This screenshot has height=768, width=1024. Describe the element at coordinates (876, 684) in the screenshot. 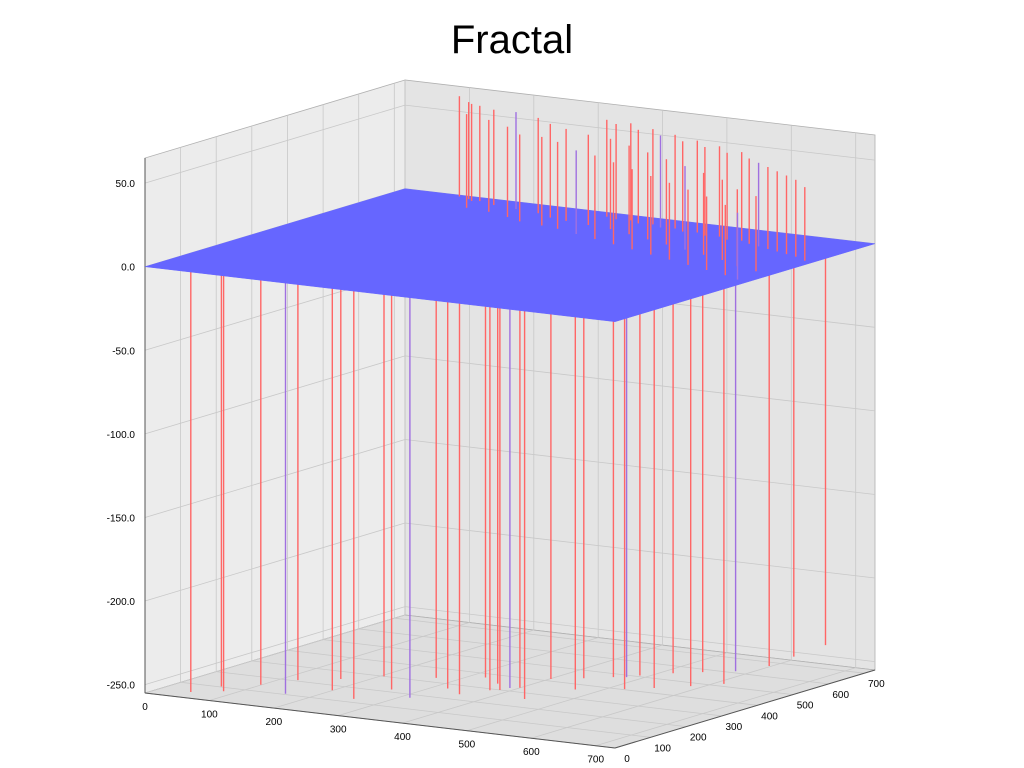

I see `y-tick-label: 700` at that location.